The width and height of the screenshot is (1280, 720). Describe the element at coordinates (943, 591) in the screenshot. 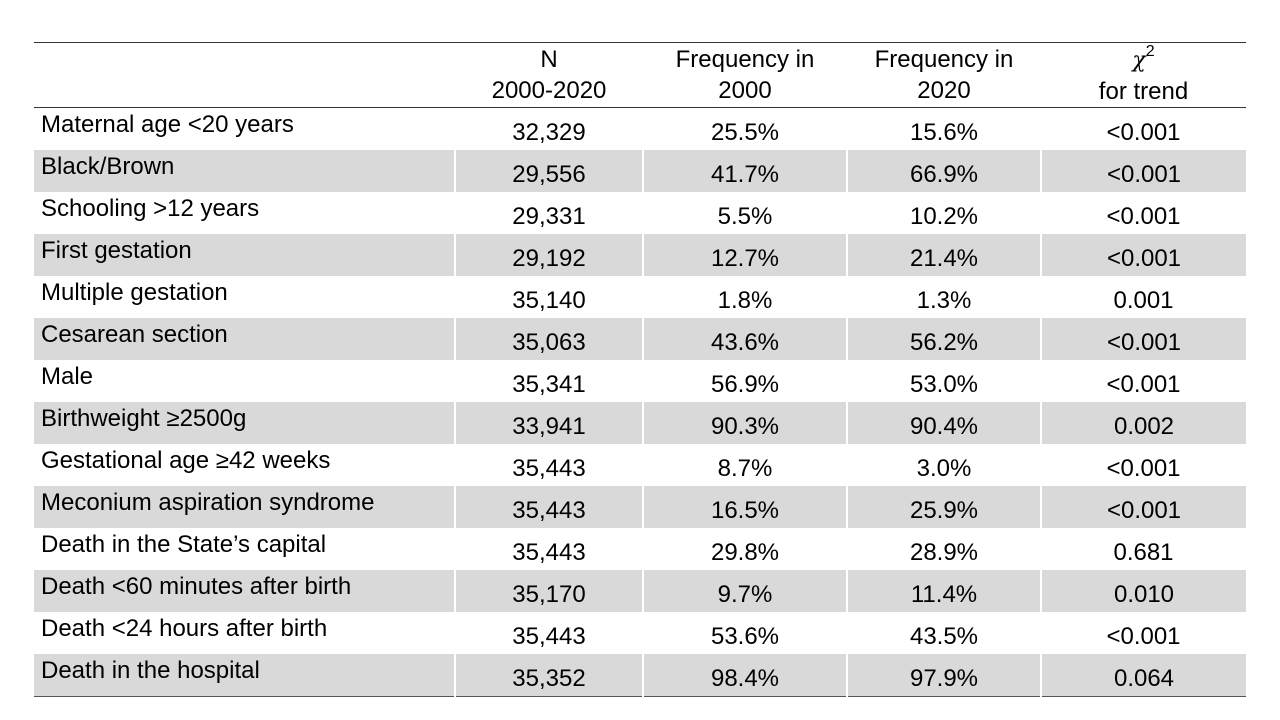

I see `cell-frequency-2020: 11.4%` at that location.